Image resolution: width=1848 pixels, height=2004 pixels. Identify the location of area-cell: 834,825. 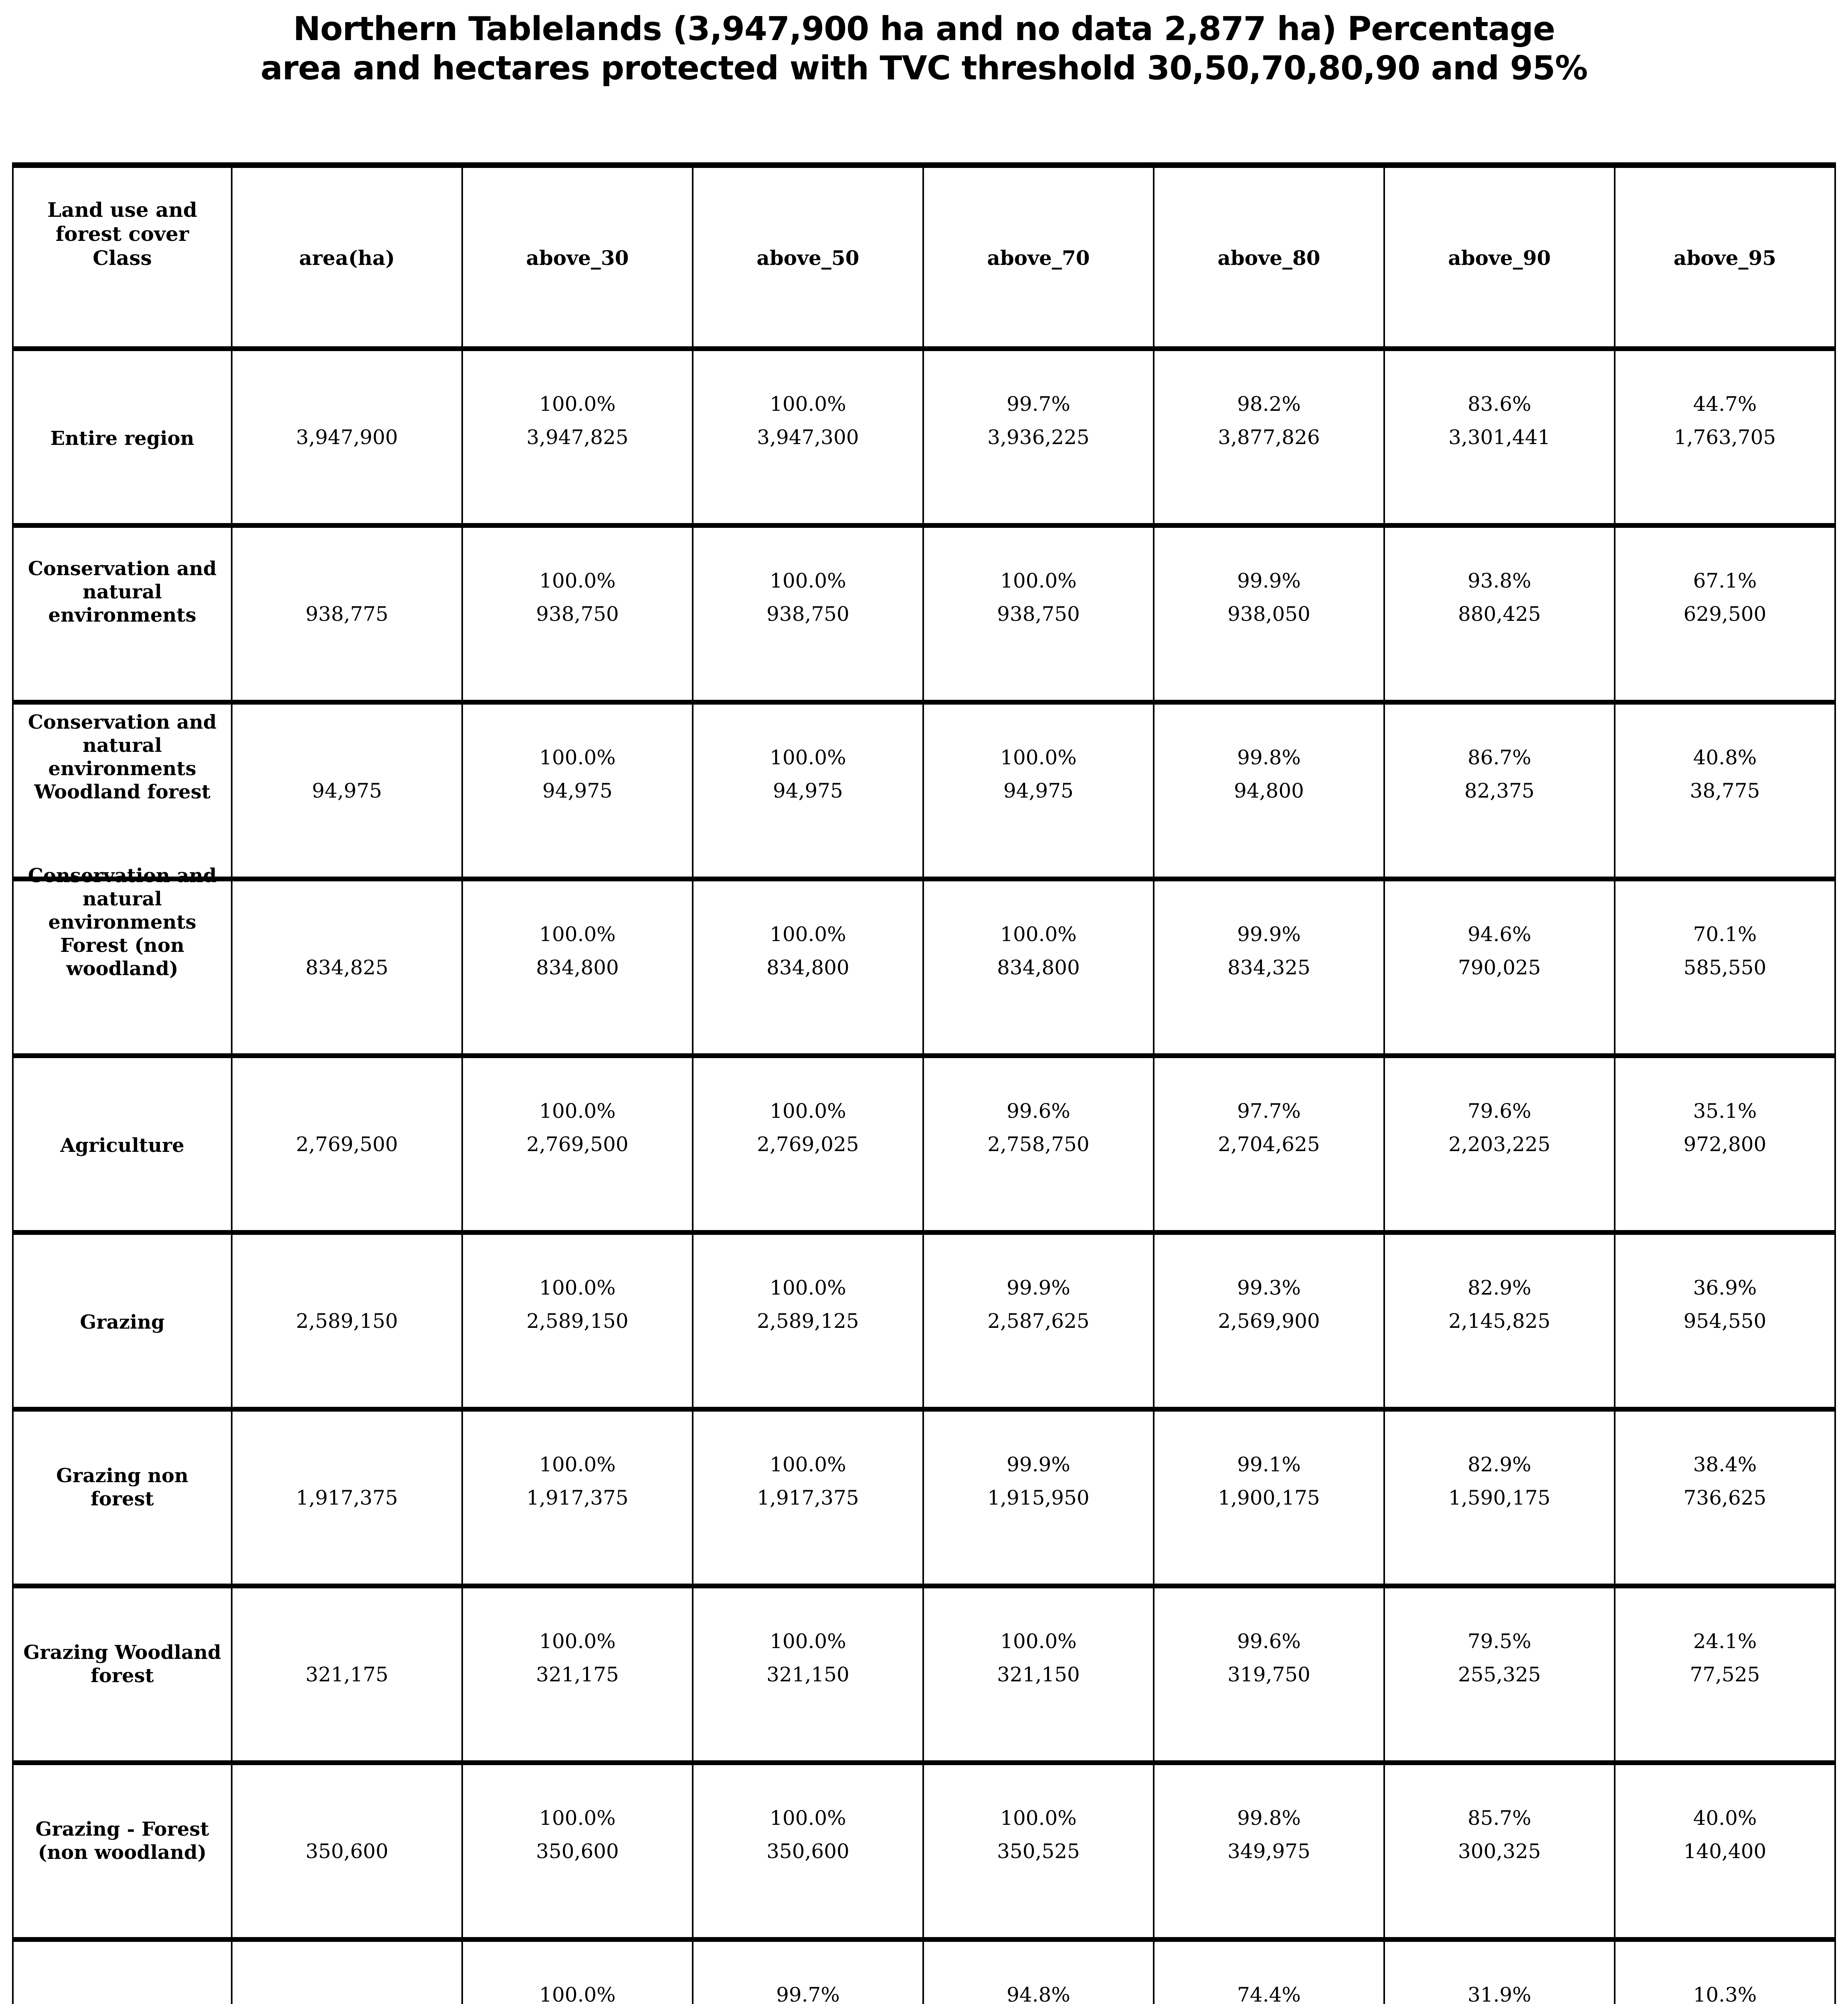
(348, 967).